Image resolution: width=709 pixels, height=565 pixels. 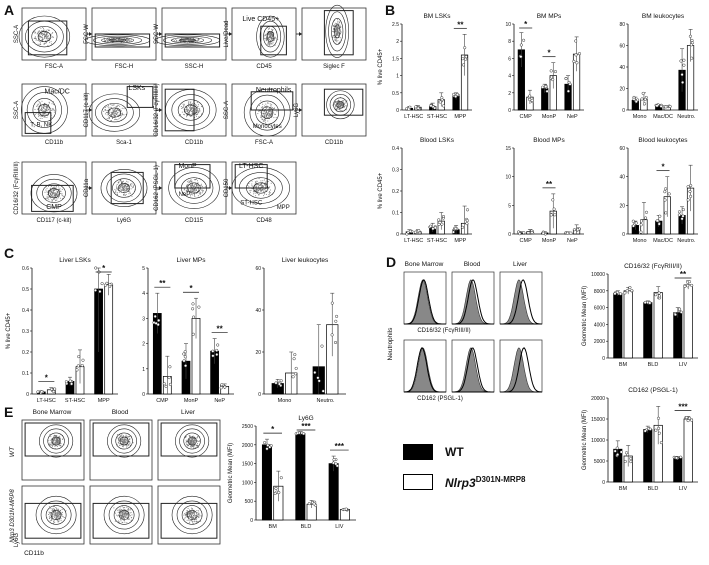 I want to click on panel-e-x-label: CD11b, so click(x=34, y=553).